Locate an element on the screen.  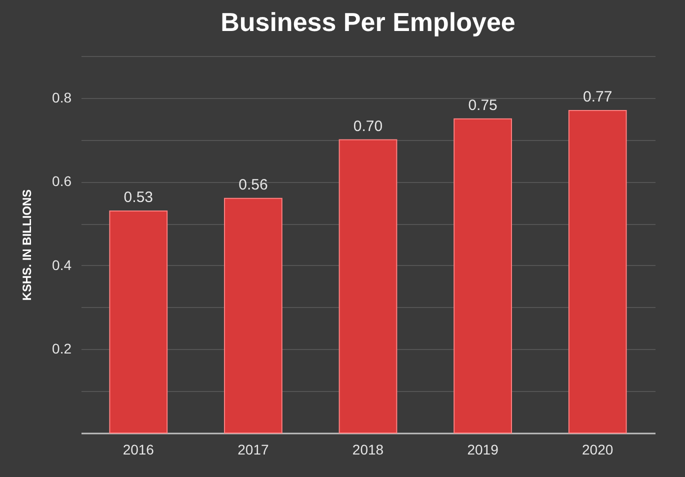
data-label: 0.56 is located at coordinates (253, 185).